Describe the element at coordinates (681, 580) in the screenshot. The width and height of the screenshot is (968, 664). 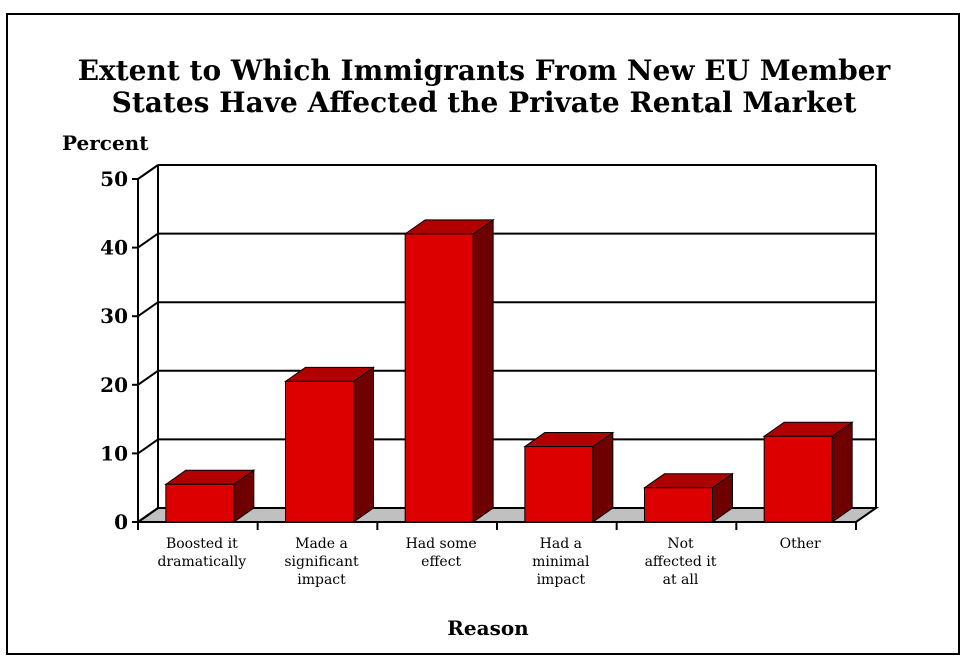
I see `x-tick-label: at all` at that location.